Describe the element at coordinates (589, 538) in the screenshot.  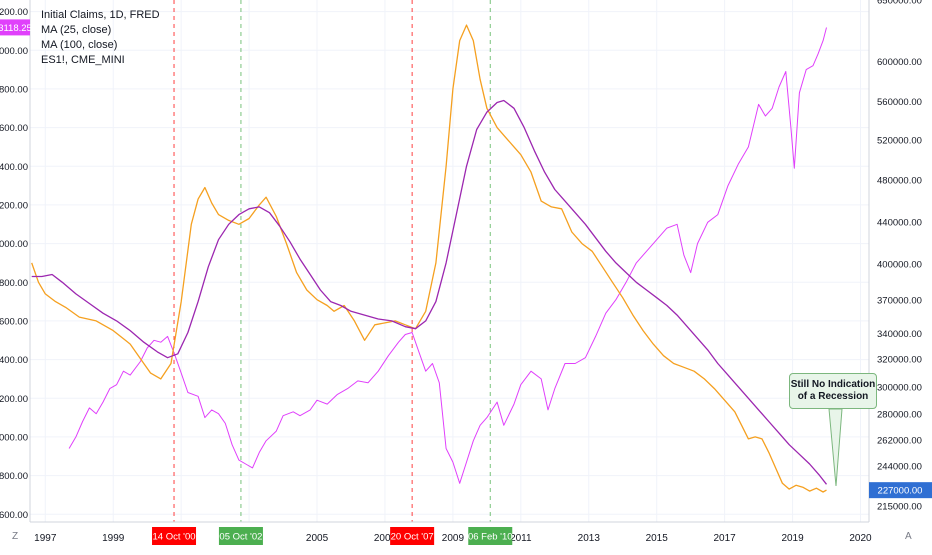
I see `x-tick-label: 2013` at that location.